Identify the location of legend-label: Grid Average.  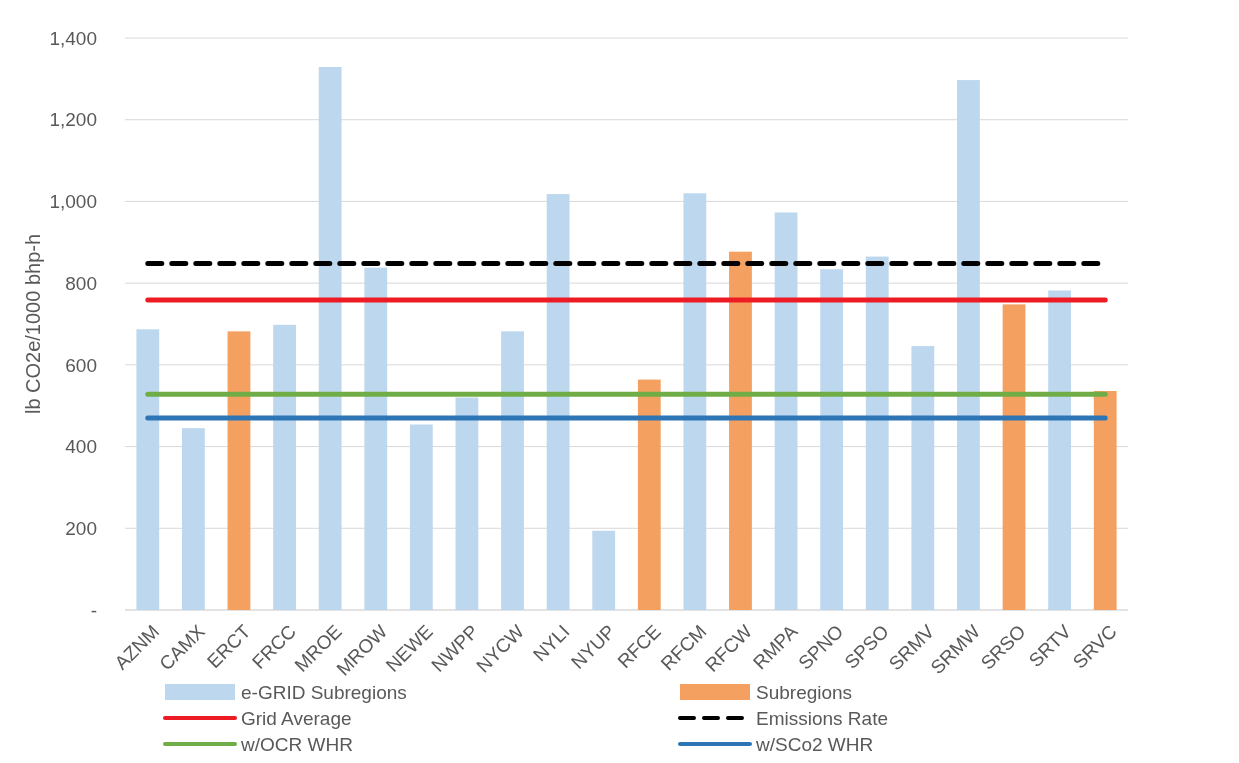
(296, 718).